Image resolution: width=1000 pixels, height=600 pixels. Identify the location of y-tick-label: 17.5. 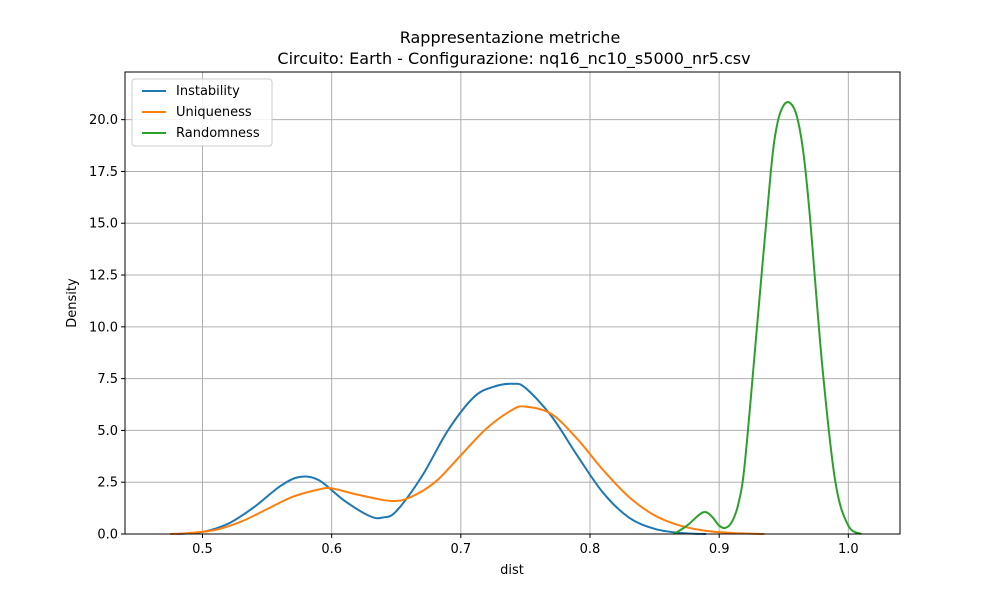
(103, 172).